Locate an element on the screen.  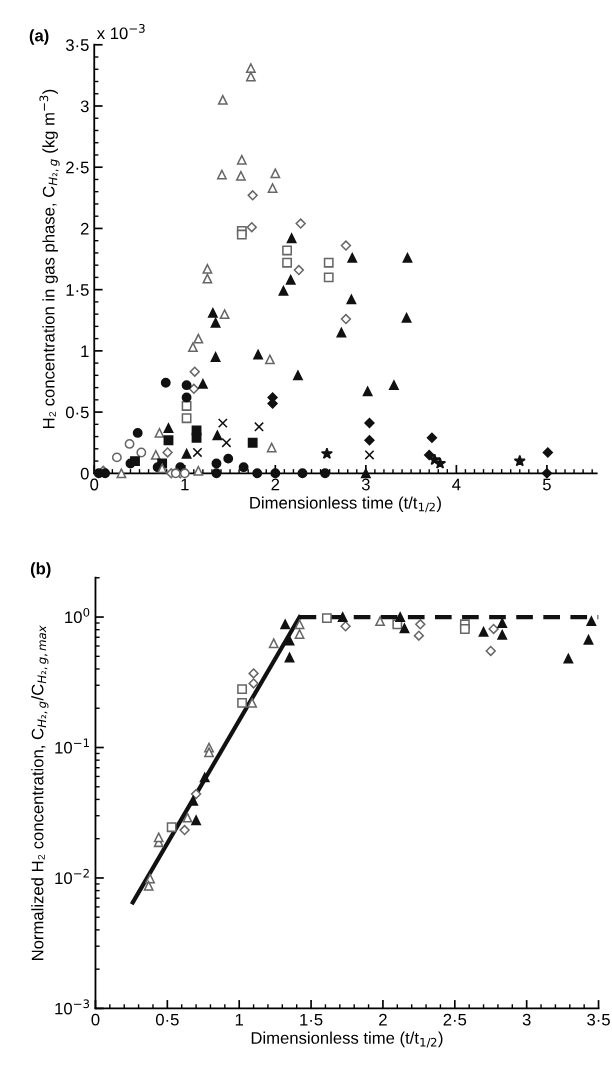
y-tick-label: 10$^{0}$ is located at coordinates (77, 615).